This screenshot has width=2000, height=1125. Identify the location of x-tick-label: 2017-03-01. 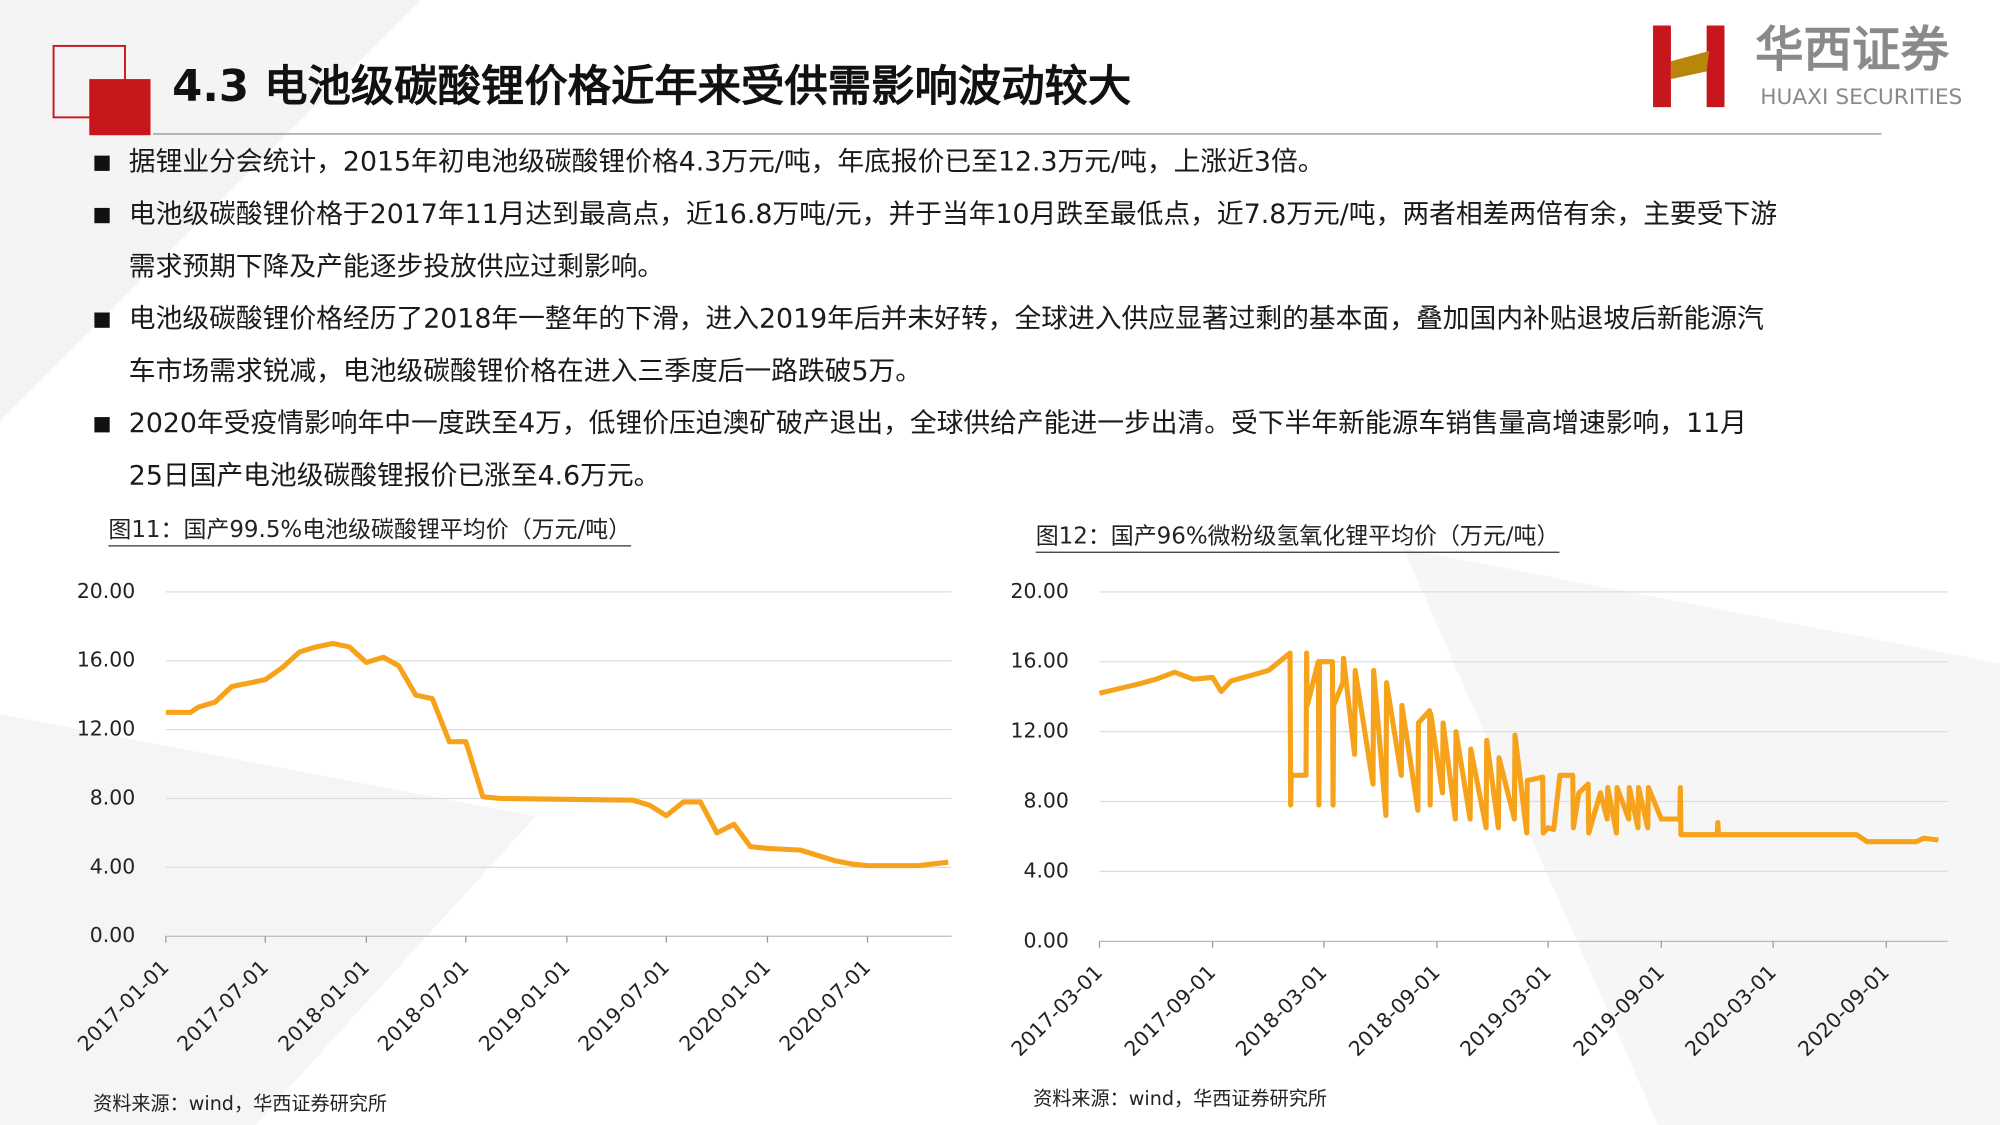
(1056, 1010).